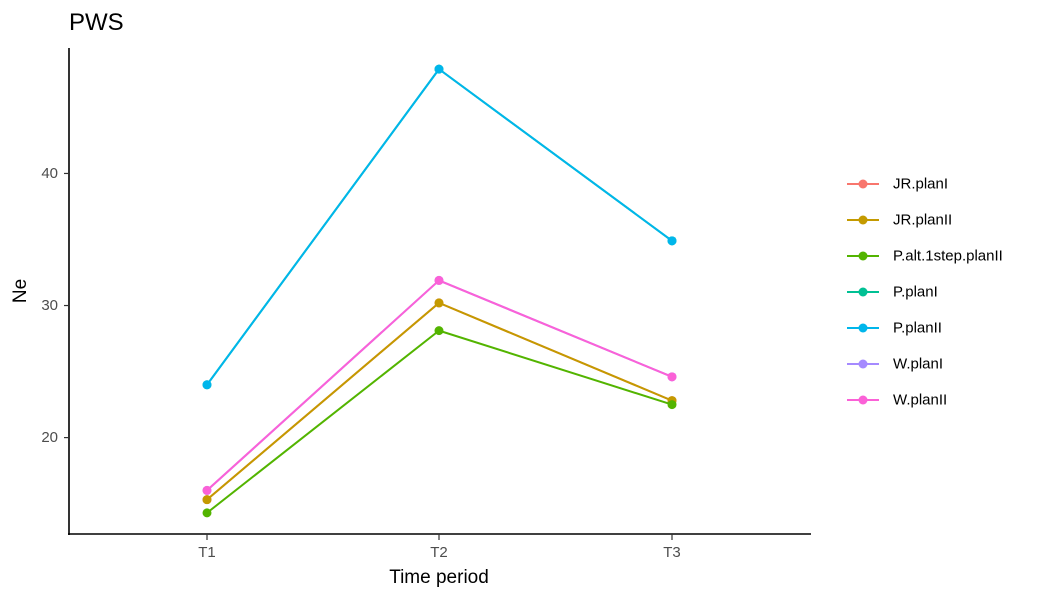 The image size is (1050, 600). What do you see at coordinates (922, 220) in the screenshot?
I see `legend-label-jr-planii: JR.planII` at bounding box center [922, 220].